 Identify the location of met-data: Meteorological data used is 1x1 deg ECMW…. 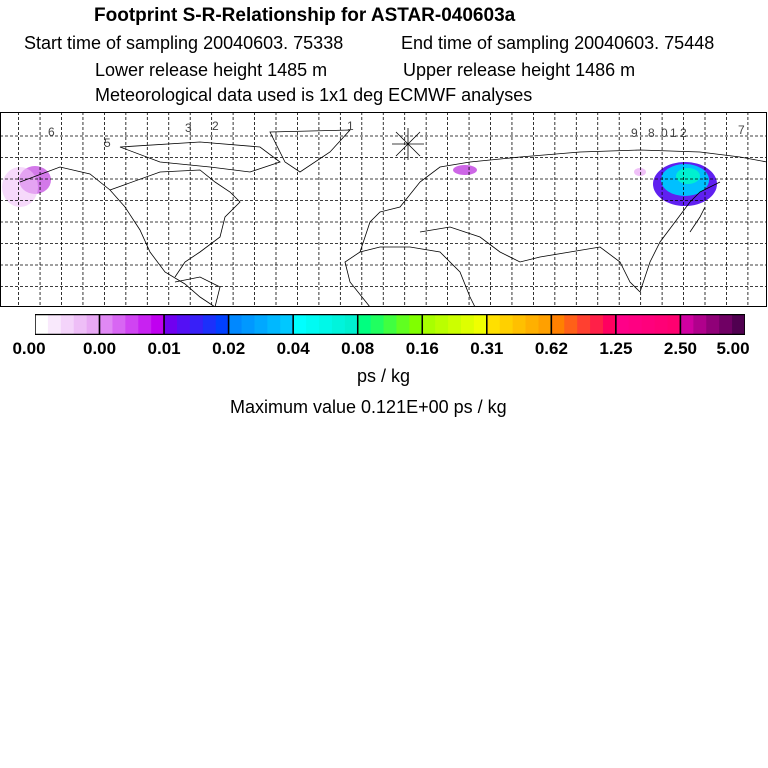
(314, 95).